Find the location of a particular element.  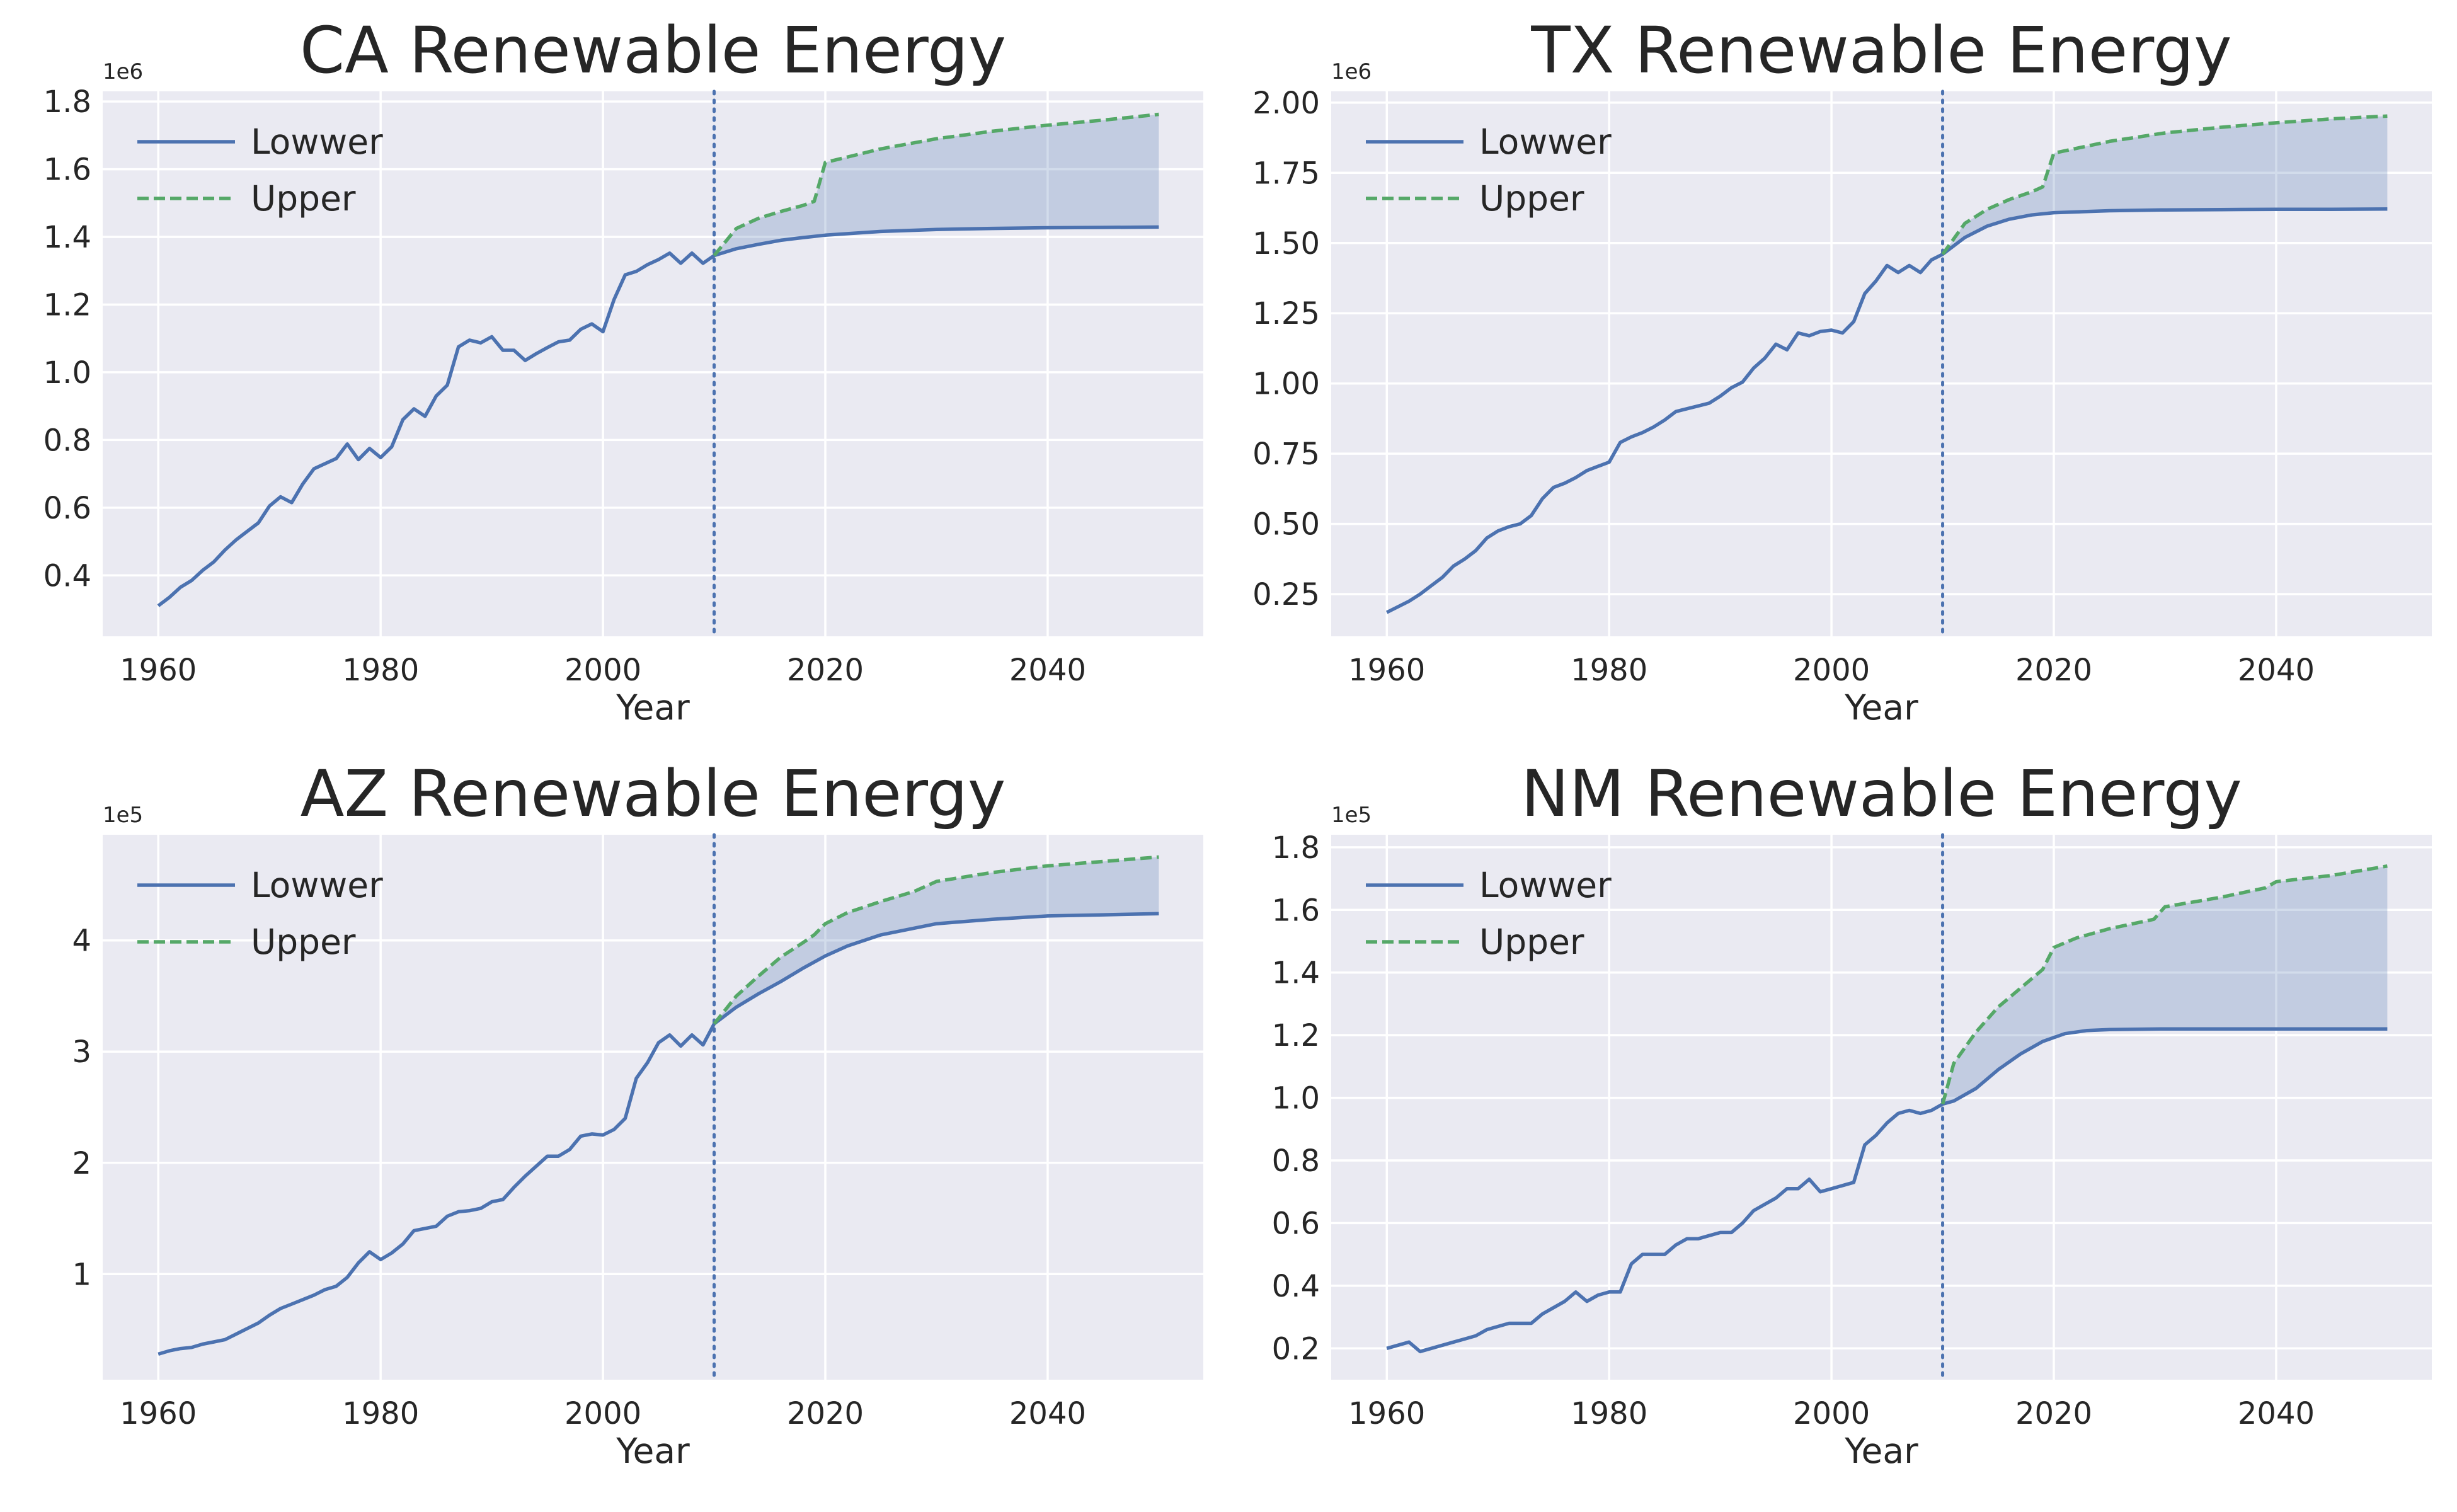

y-tick-label: 1.25 is located at coordinates (1286, 313).